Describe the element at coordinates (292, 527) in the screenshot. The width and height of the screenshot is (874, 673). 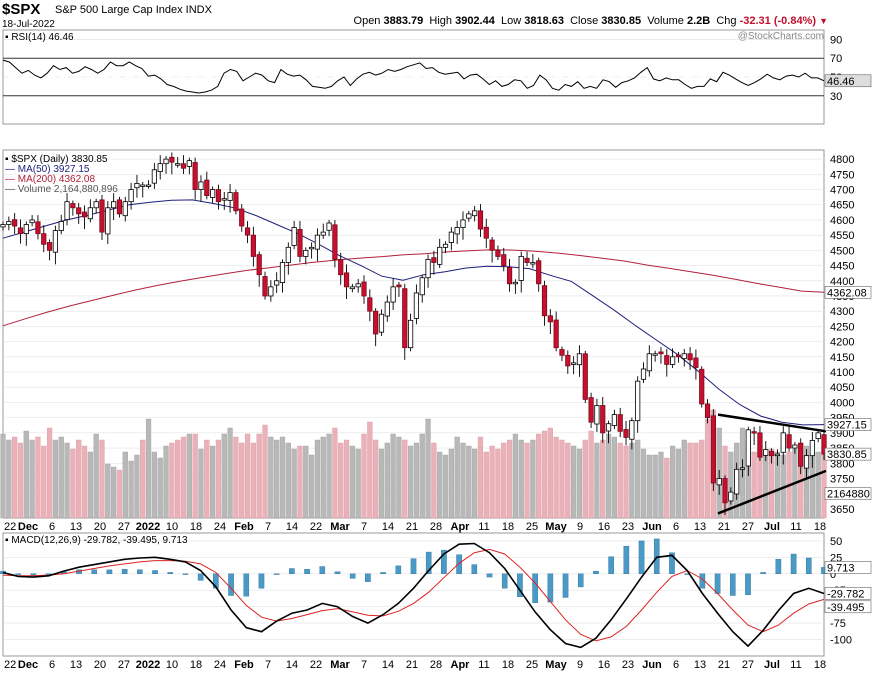
I see `price-x-tick-label: 14` at that location.